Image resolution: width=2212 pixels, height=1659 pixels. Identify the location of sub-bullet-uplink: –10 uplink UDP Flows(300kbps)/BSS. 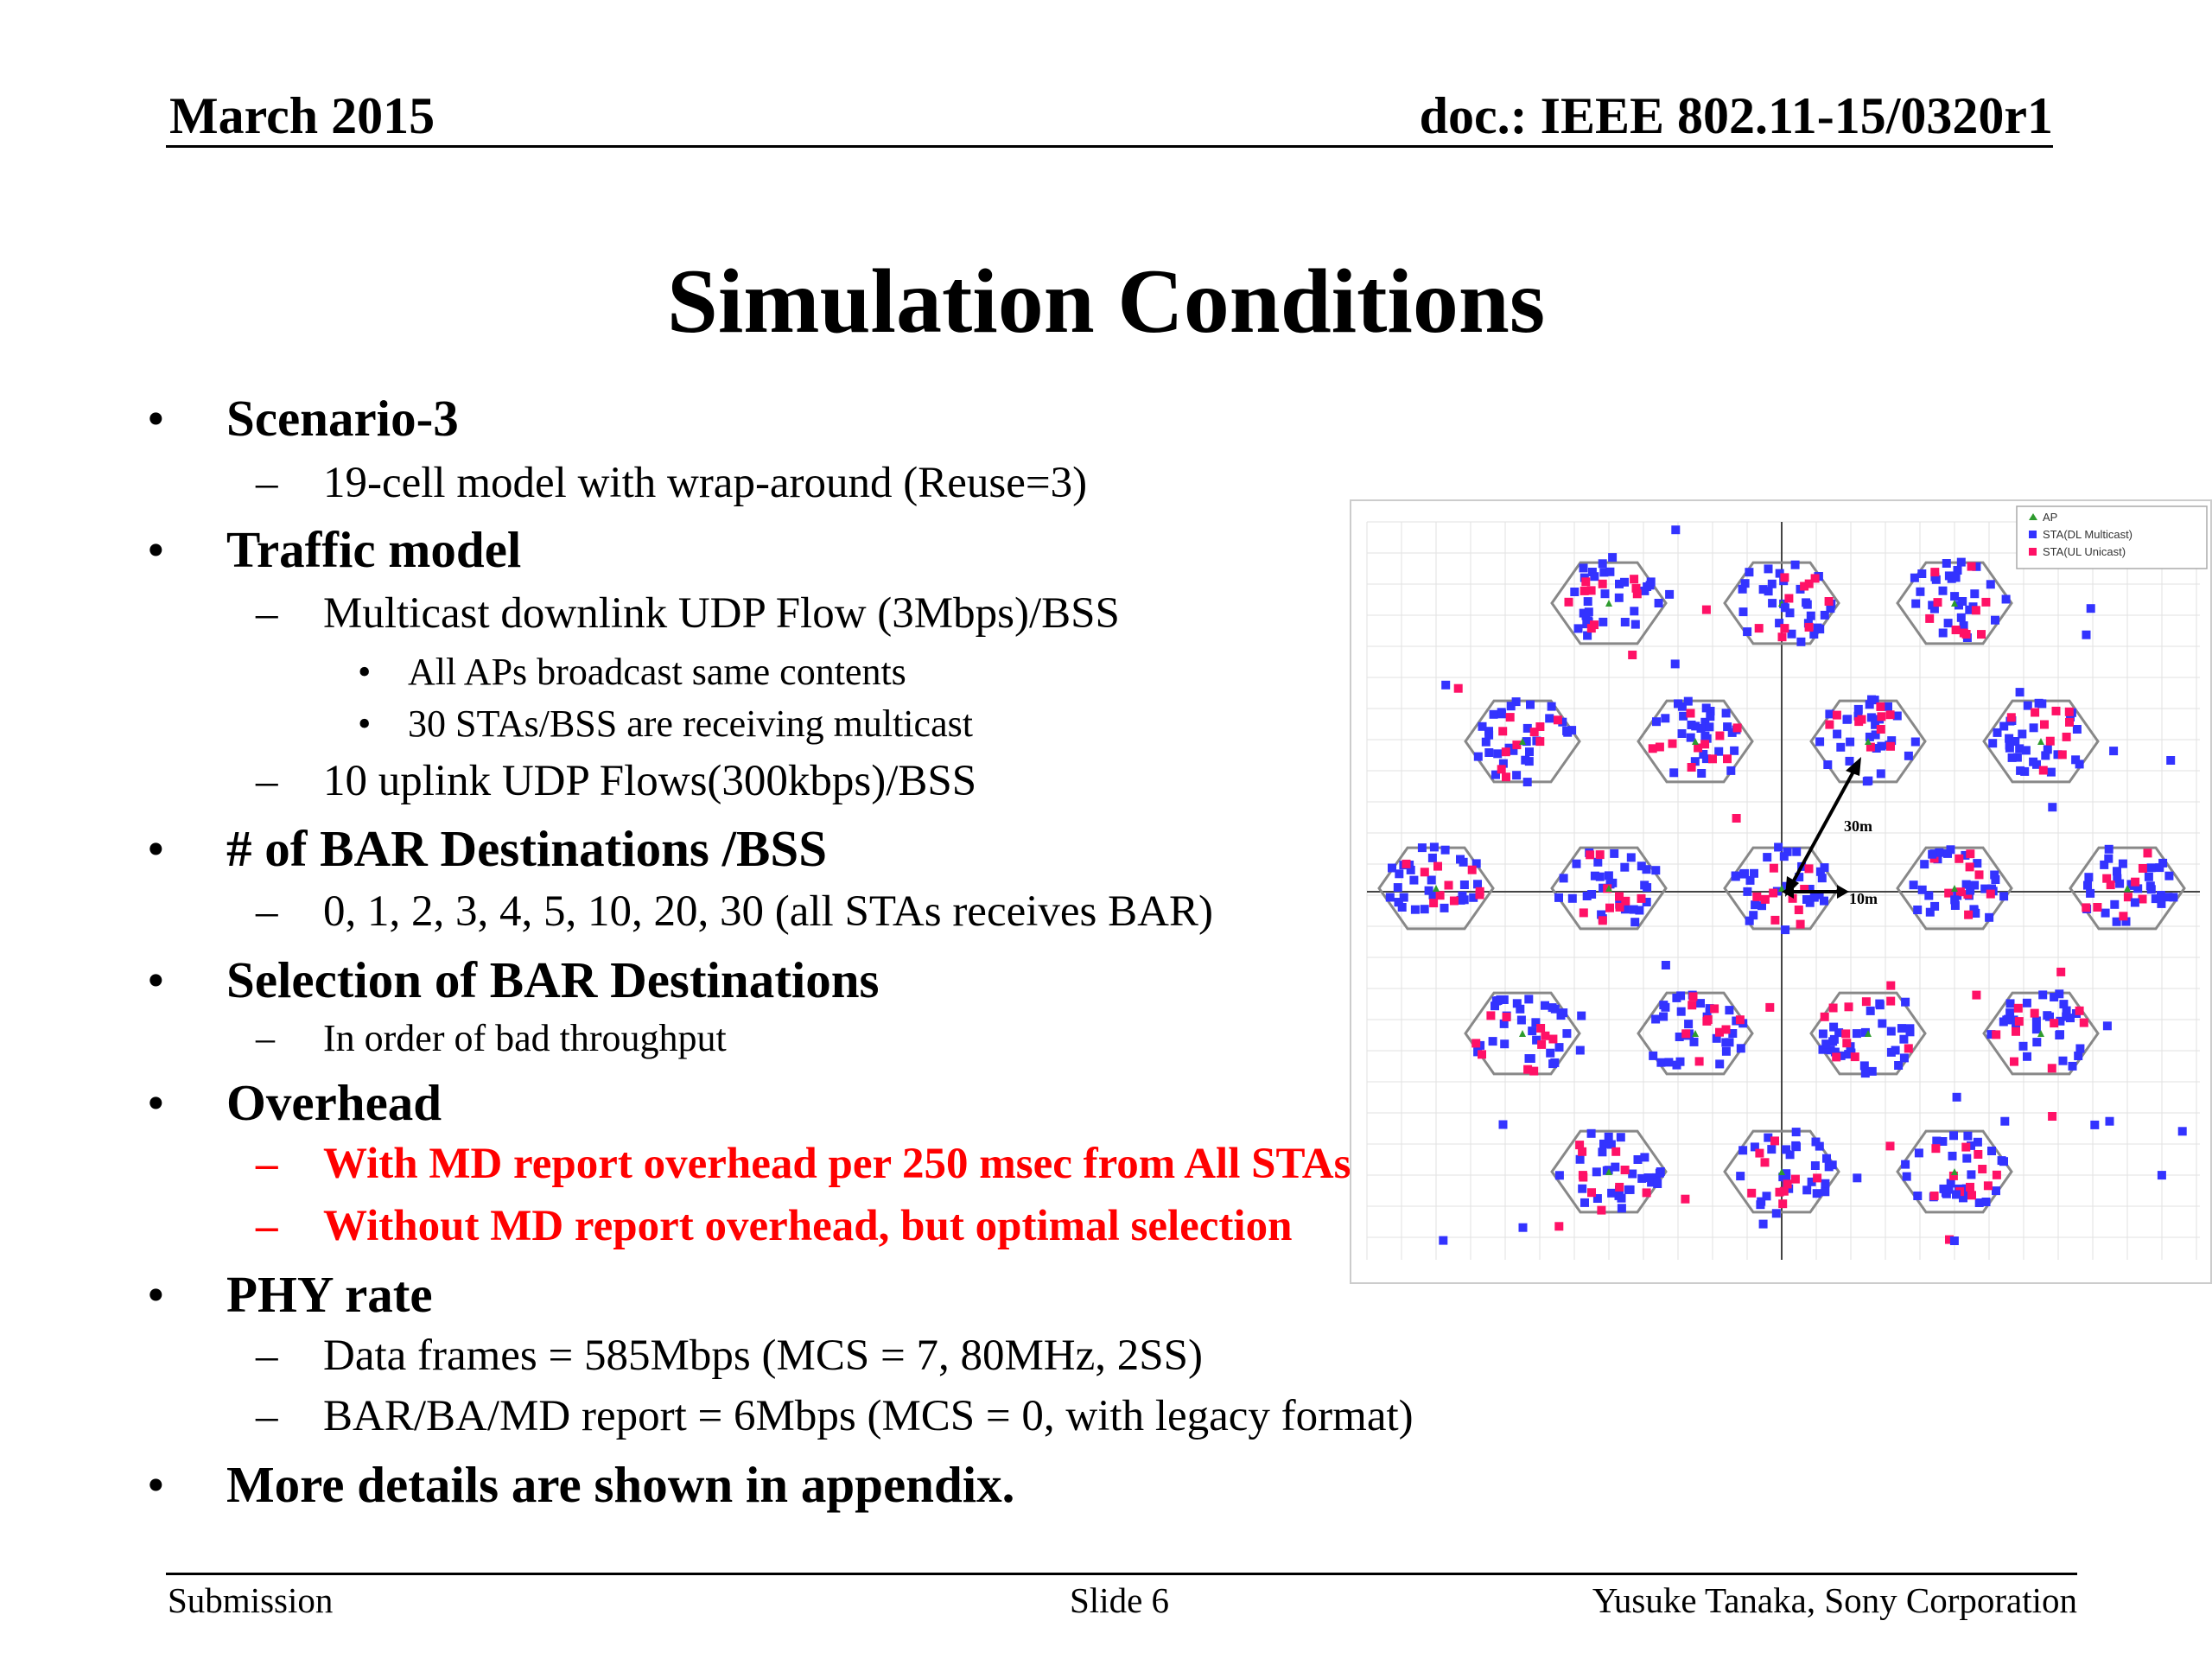
(616, 781).